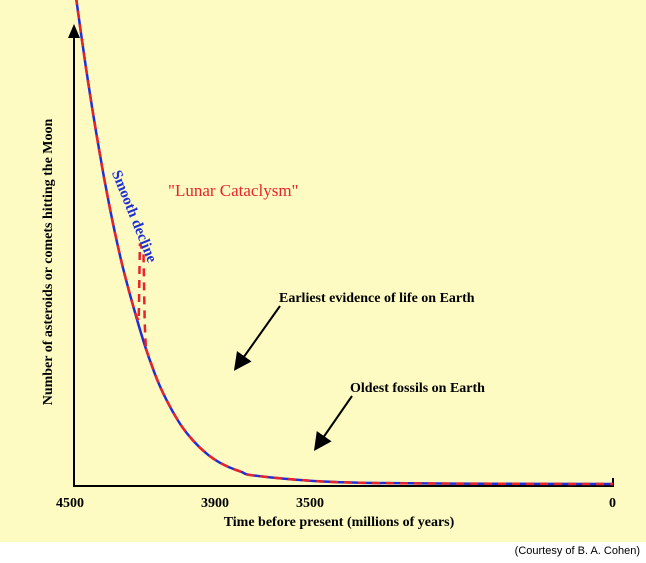 The image size is (646, 563). I want to click on annotation-oldest-fossils: Oldest fossils on Earth, so click(417, 388).